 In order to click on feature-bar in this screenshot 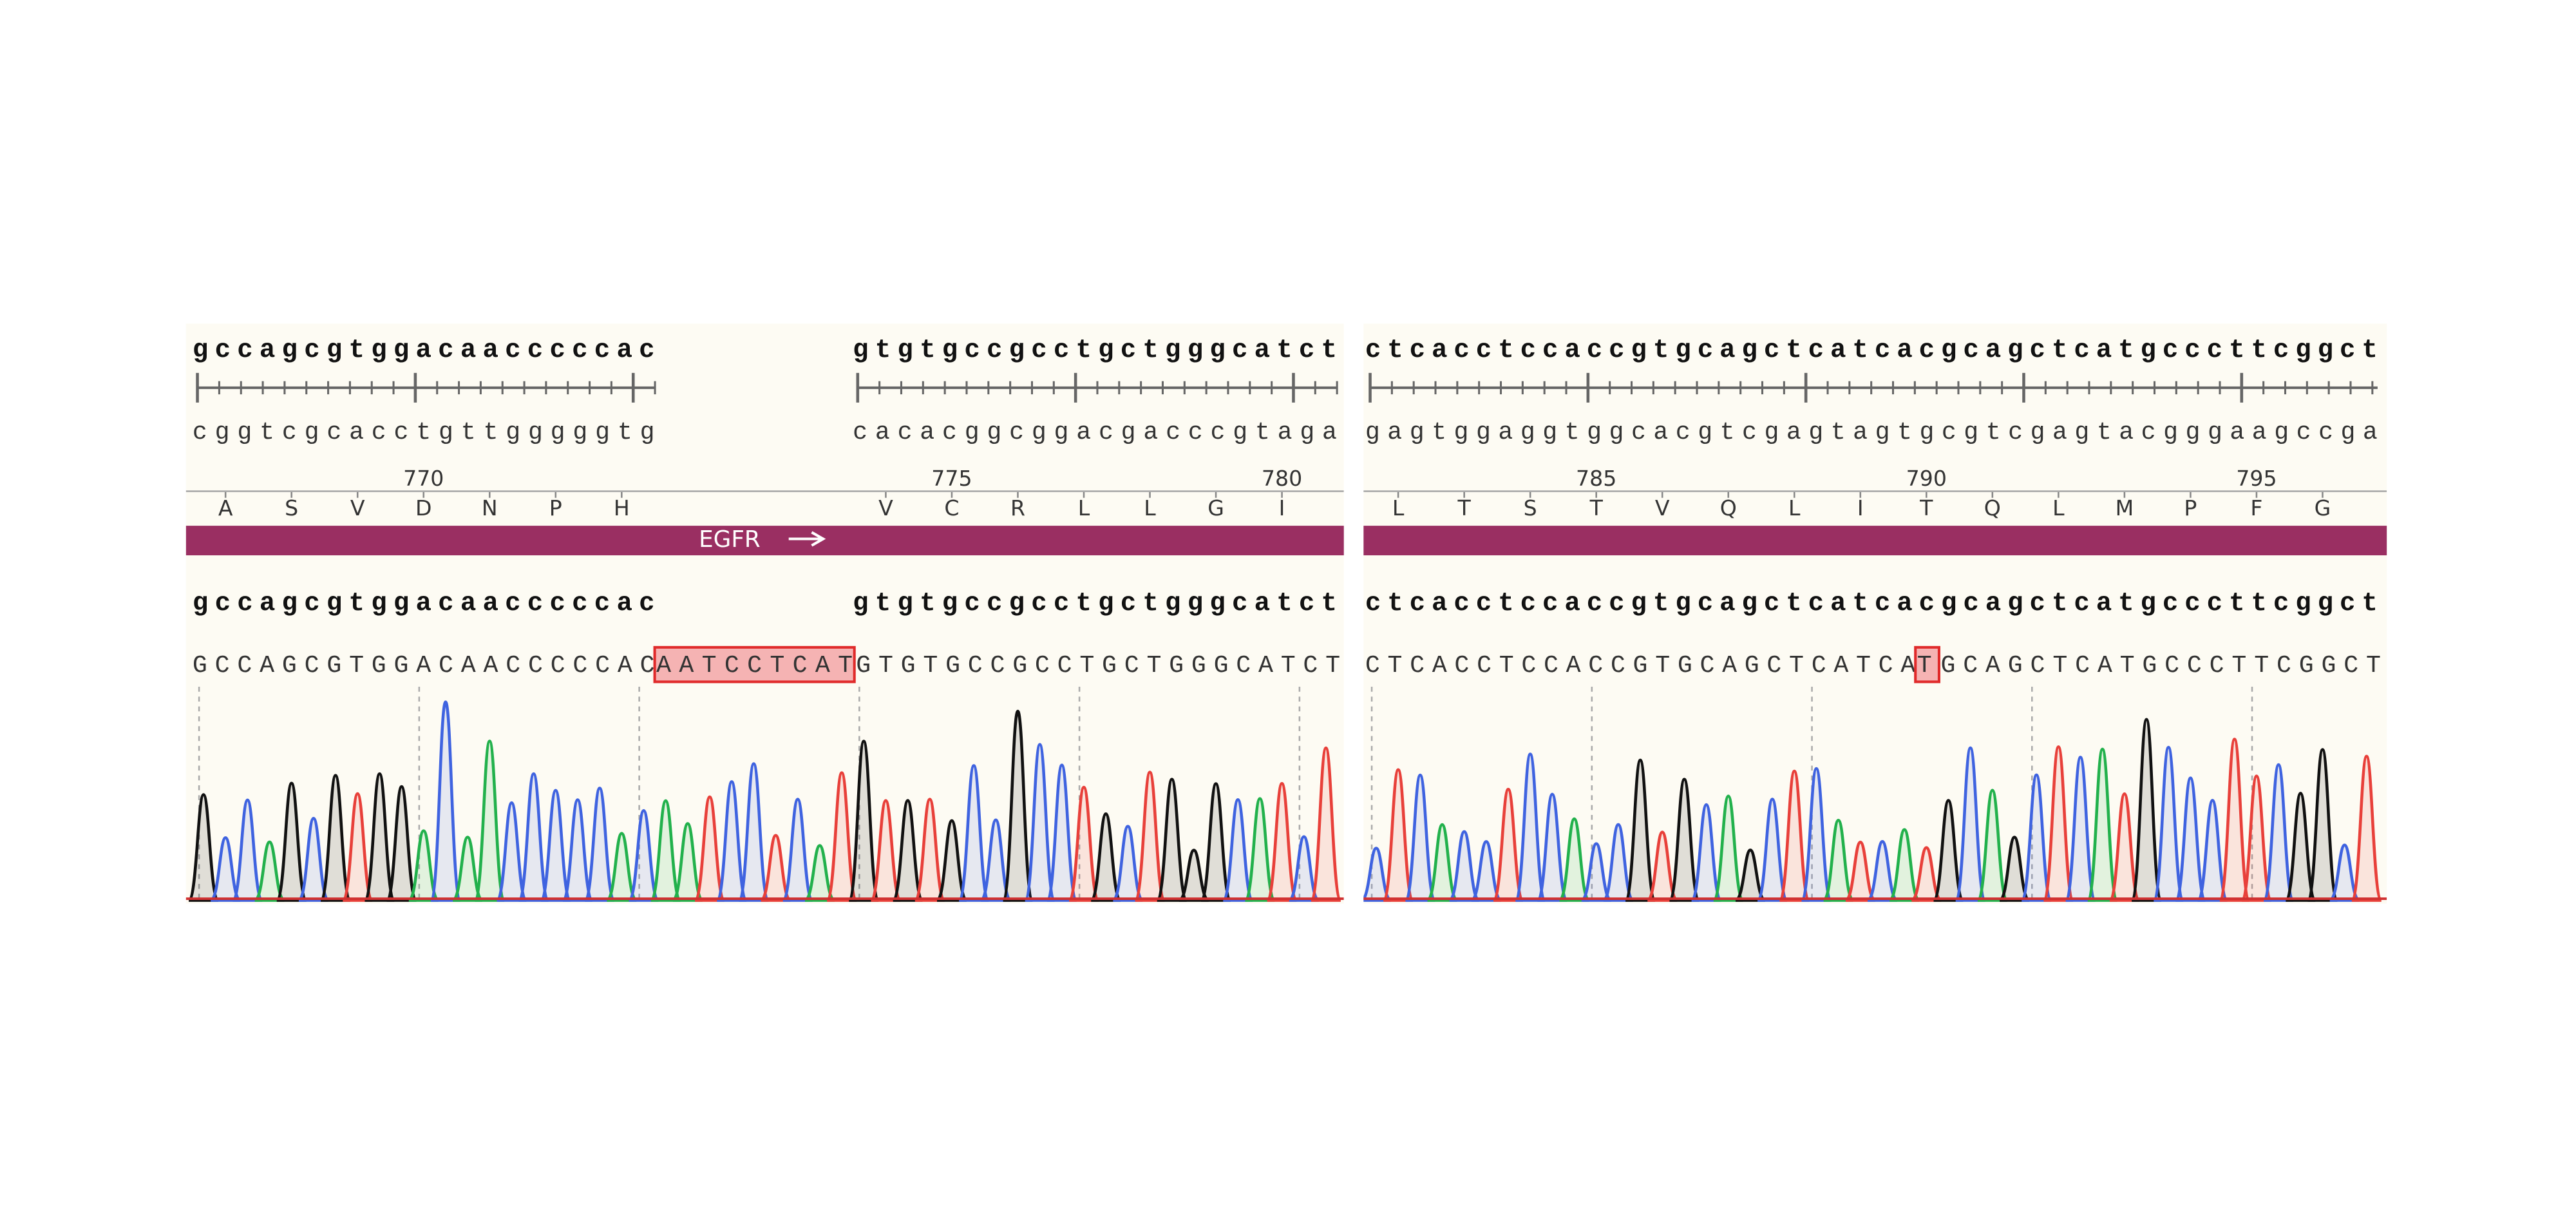, I will do `click(1875, 541)`.